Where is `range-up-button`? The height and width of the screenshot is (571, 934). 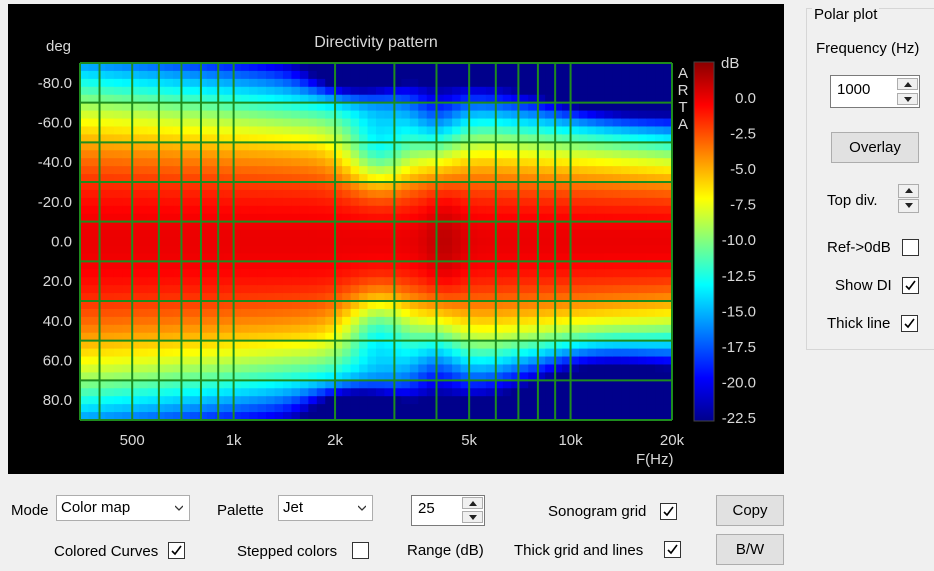
range-up-button is located at coordinates (472, 503).